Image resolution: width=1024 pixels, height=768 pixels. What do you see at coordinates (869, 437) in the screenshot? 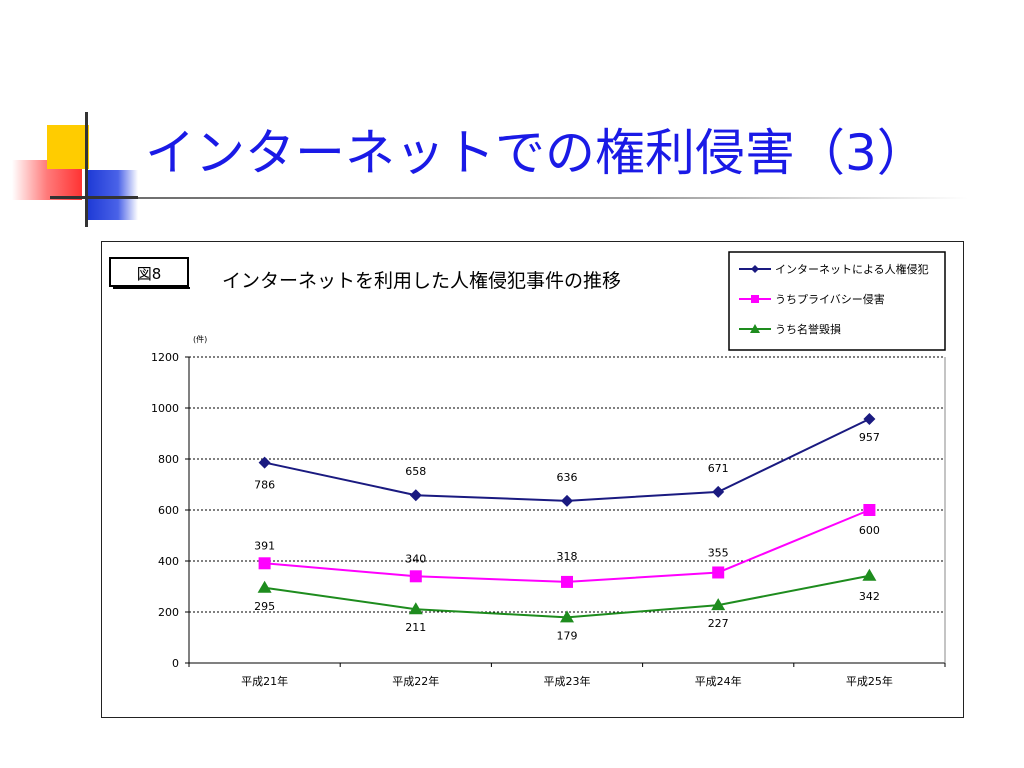
I see `data-label: 957` at bounding box center [869, 437].